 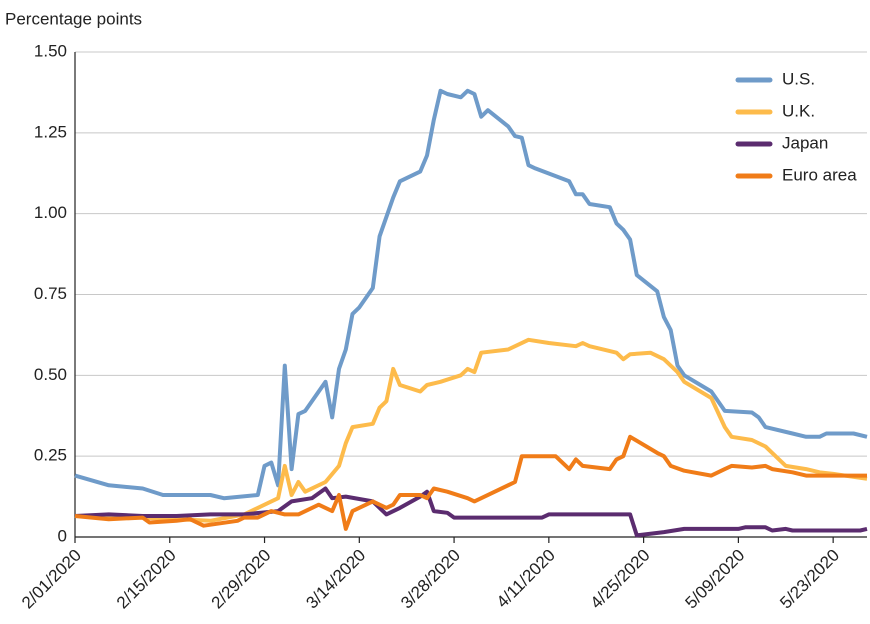 I want to click on y-axis-label: Percentage points, so click(x=73, y=18).